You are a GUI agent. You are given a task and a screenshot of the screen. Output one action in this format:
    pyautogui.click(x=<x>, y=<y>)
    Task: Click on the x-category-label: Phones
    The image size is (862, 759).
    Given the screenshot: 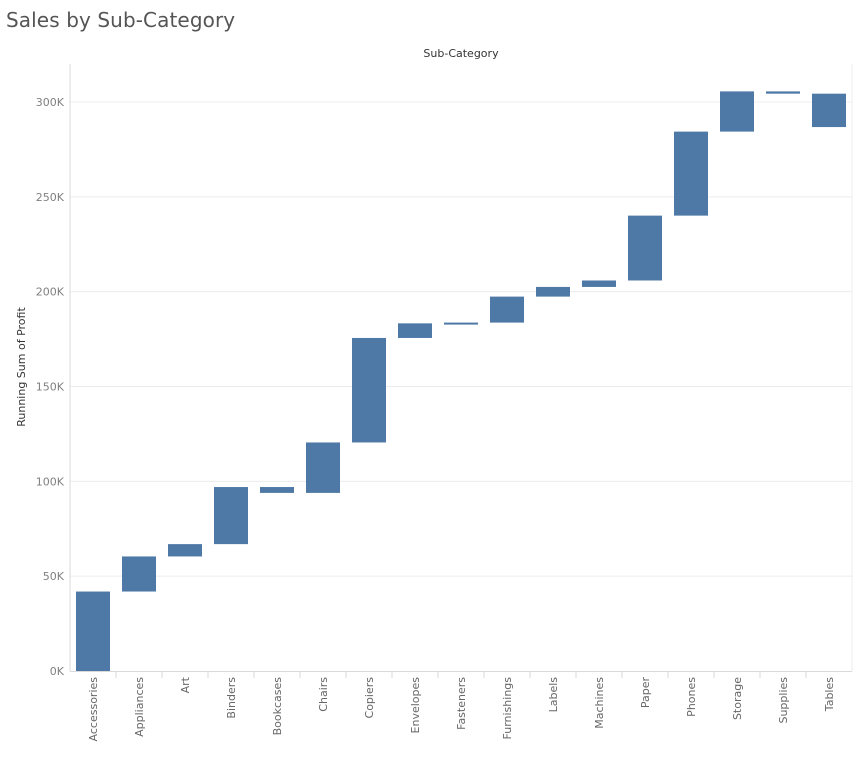 What is the action you would take?
    pyautogui.click(x=691, y=697)
    